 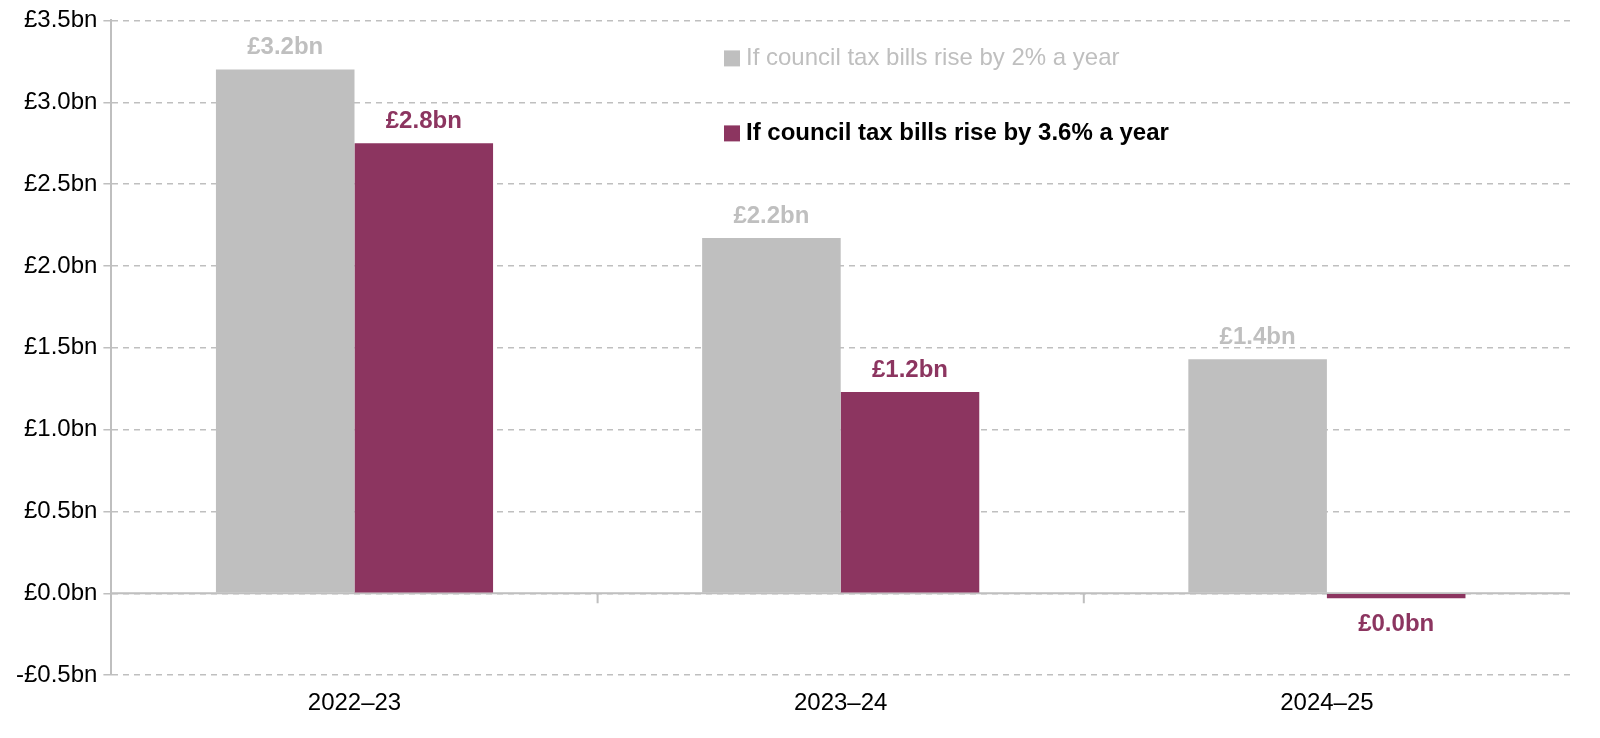 What do you see at coordinates (60, 510) in the screenshot?
I see `y-tick-label: £0.5bn` at bounding box center [60, 510].